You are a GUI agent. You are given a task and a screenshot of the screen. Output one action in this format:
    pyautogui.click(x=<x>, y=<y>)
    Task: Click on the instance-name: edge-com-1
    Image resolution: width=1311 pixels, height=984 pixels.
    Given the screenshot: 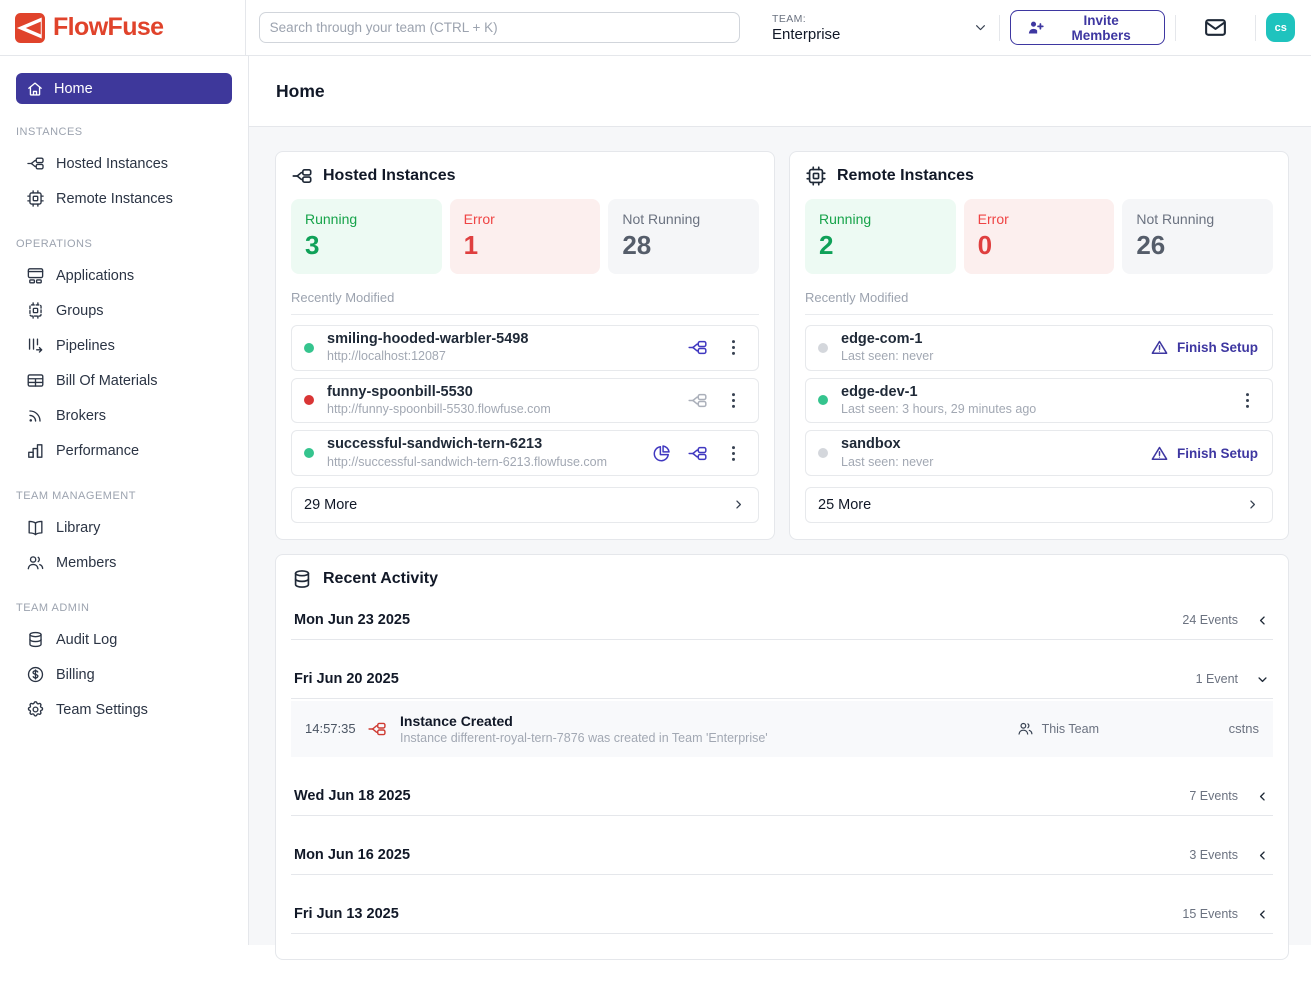 What is the action you would take?
    pyautogui.click(x=882, y=339)
    